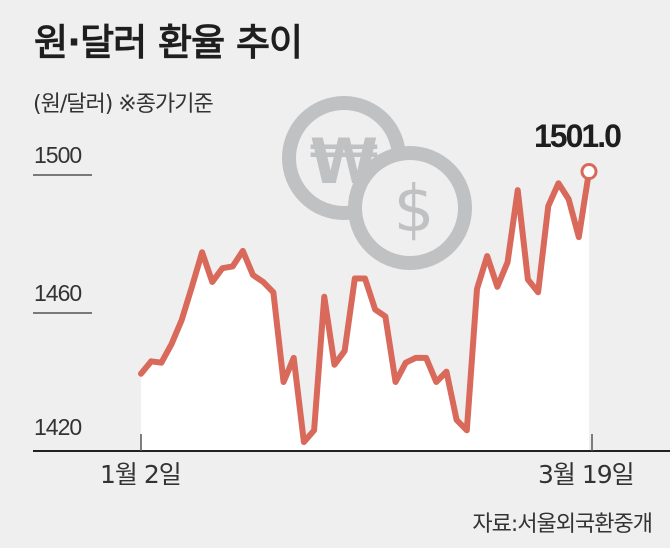 The image size is (670, 548). Describe the element at coordinates (141, 474) in the screenshot. I see `x-label-start: 1월 2일` at that location.